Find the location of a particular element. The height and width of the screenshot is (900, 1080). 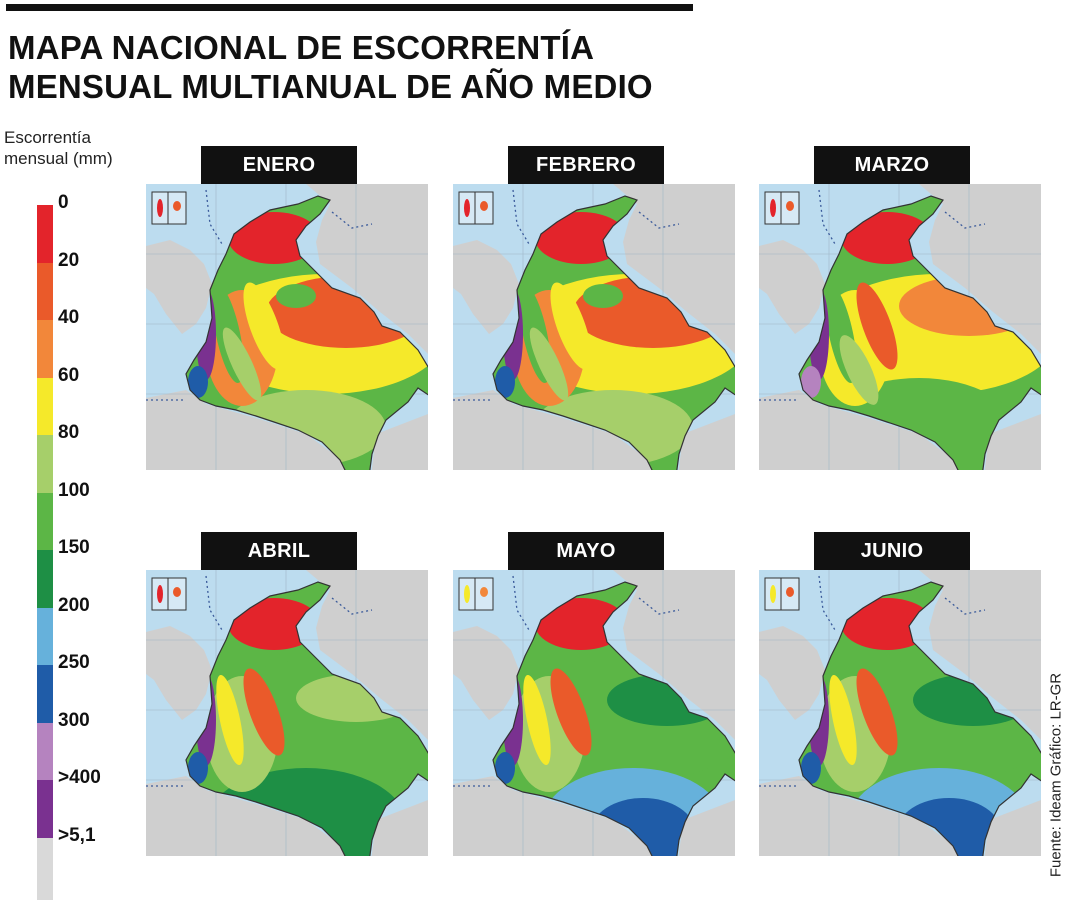

title-line-1: MAPA NACIONAL DE ESCORRENTÍA is located at coordinates (301, 47).